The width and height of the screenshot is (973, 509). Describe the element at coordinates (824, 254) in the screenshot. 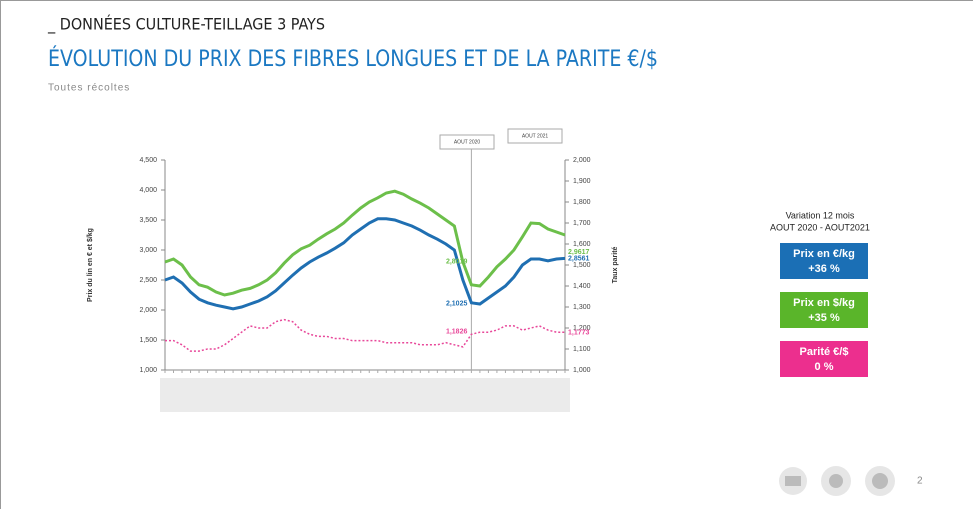

I see `panel-box-label: Prix en €/kg` at that location.